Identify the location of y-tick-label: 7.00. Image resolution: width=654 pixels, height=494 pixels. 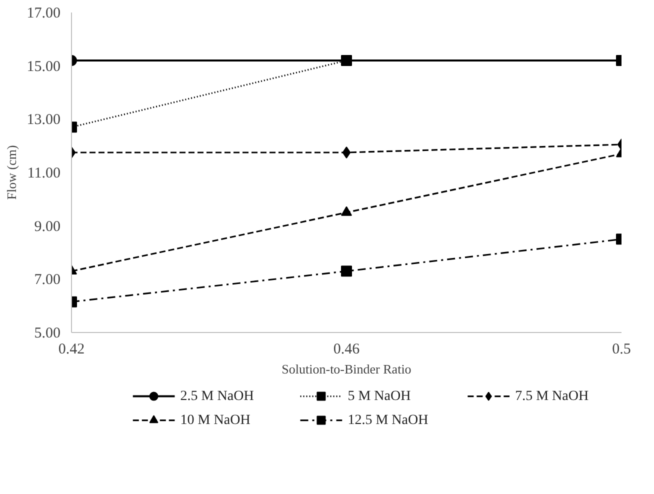
(47, 280).